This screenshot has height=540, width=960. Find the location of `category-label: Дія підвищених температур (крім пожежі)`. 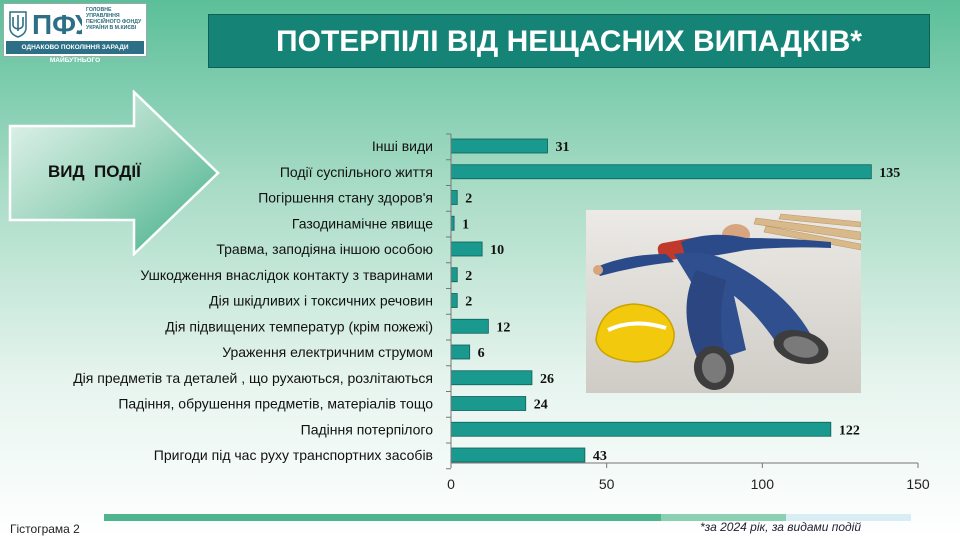

category-label: Дія підвищених температур (крім пожежі) is located at coordinates (299, 326).